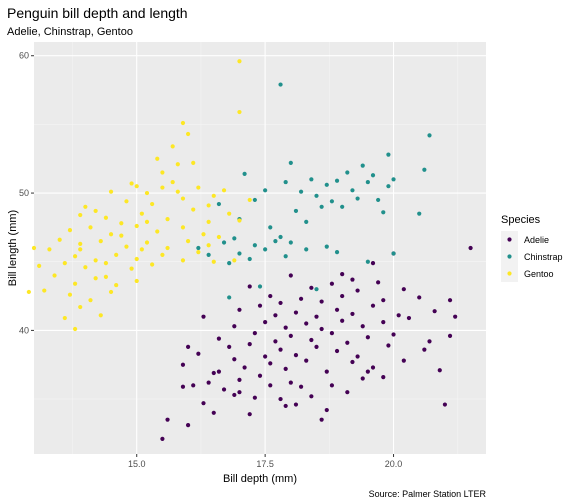  Describe the element at coordinates (509, 273) in the screenshot. I see `legend-swatch-gentoo` at that location.